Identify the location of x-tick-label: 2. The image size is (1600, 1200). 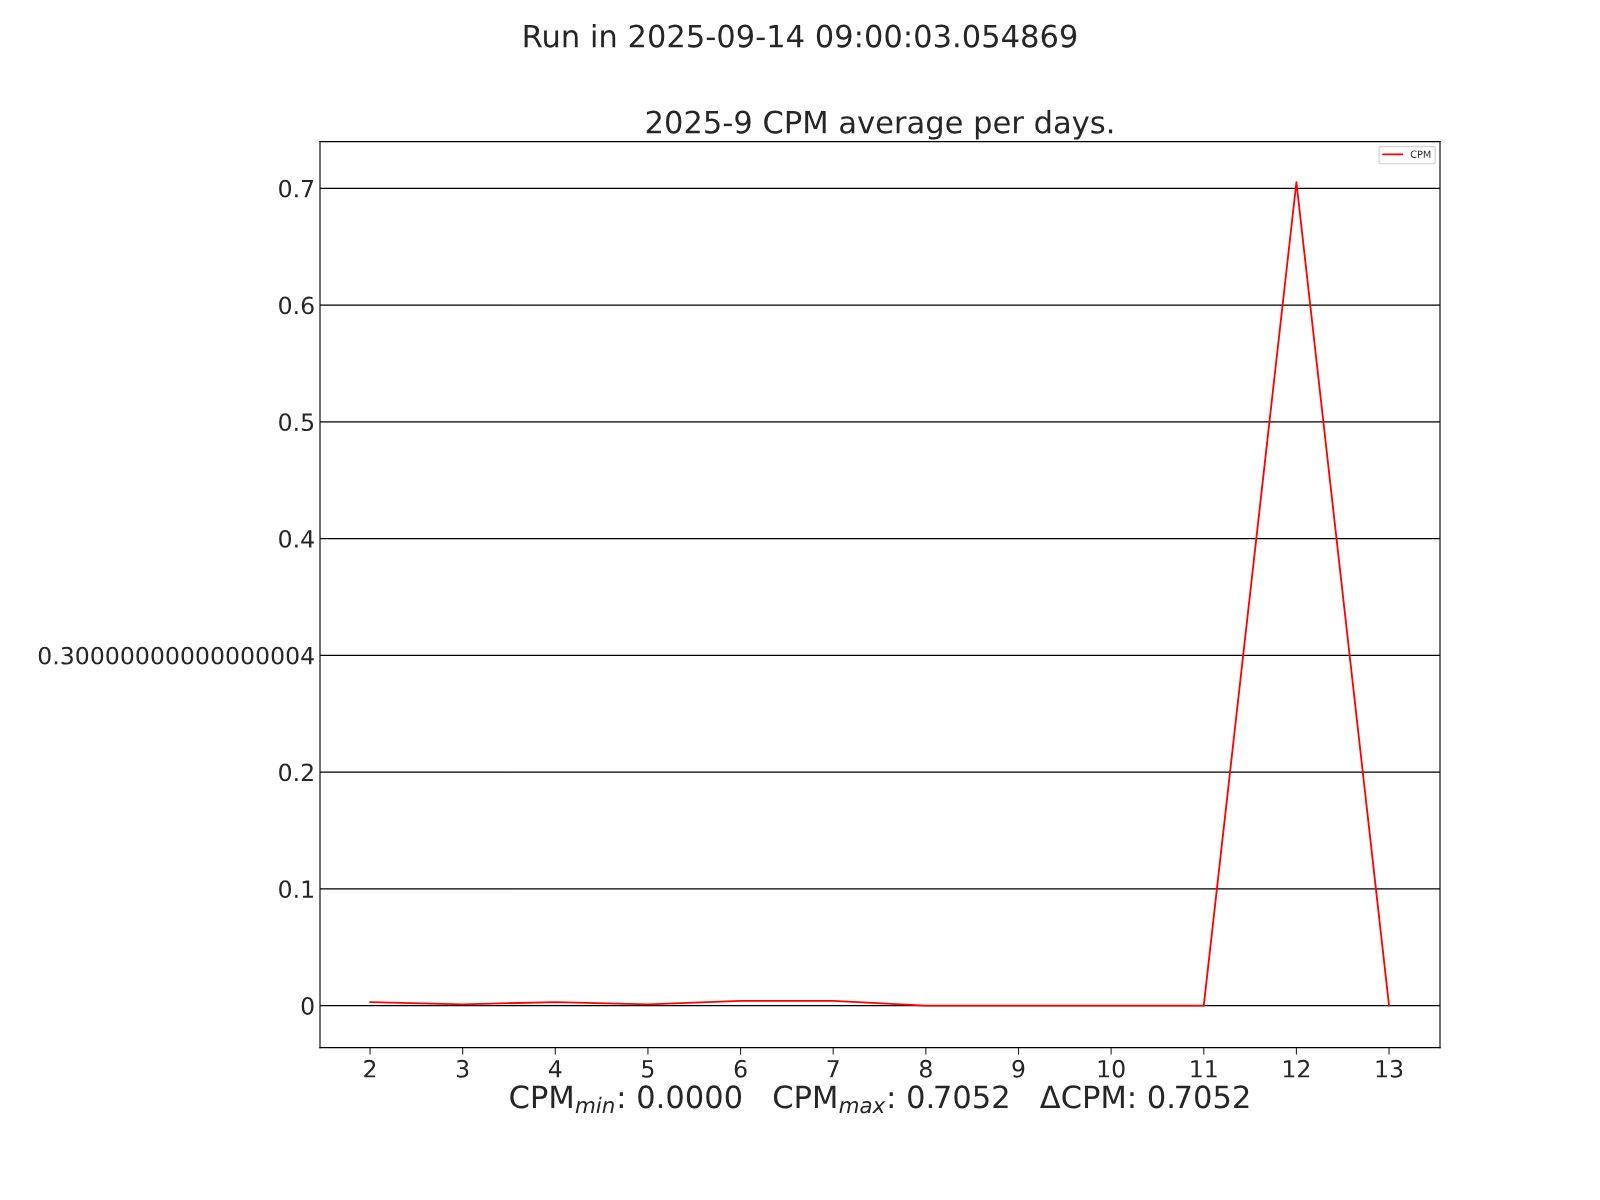
(370, 1068).